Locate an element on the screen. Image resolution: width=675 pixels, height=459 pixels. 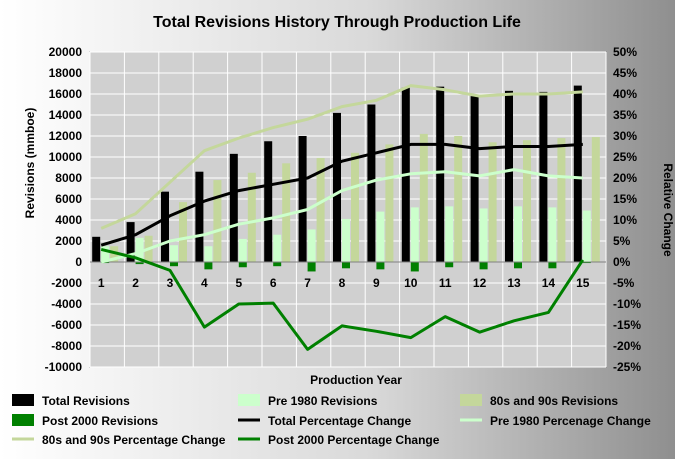
y-tick-label: 0 is located at coordinates (78, 262).